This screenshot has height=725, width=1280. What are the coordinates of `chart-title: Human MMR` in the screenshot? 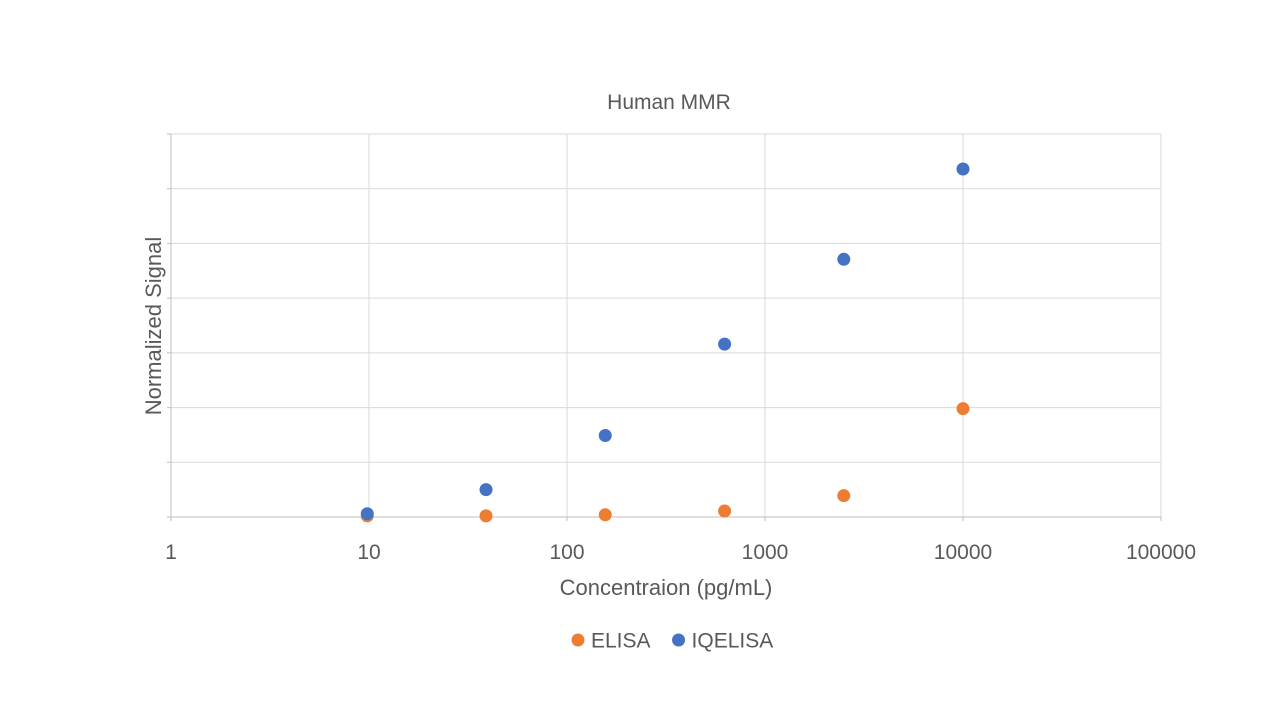 It's located at (669, 102).